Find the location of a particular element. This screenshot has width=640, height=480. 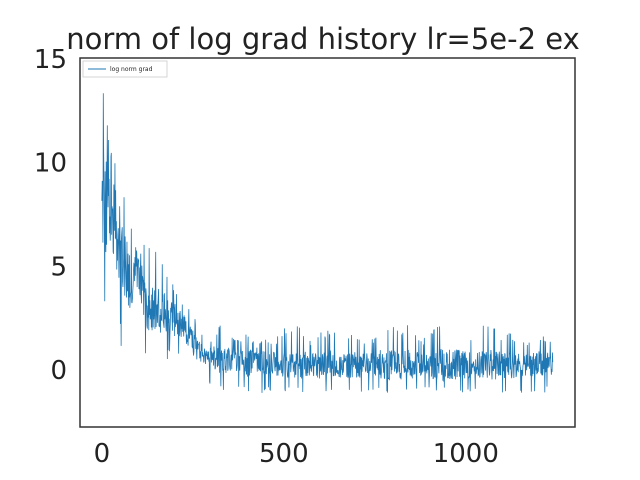

legend-box is located at coordinates (125, 69).